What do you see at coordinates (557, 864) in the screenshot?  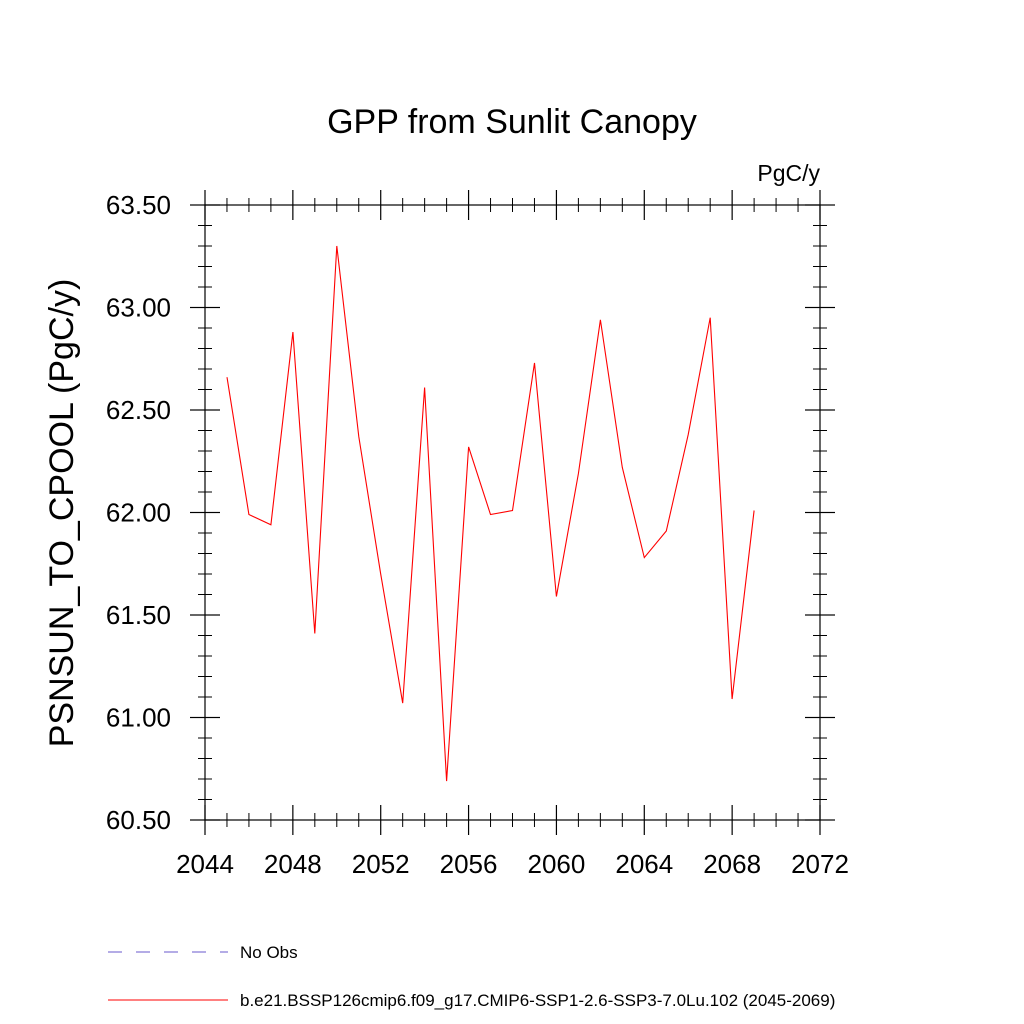 I see `x-tick-label: 2060` at bounding box center [557, 864].